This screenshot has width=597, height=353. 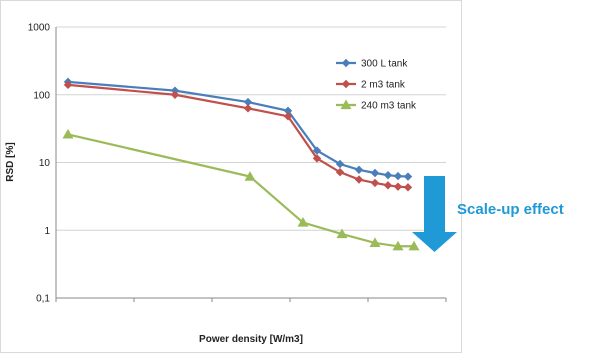 I want to click on y-tick-label: 10, so click(x=45, y=163).